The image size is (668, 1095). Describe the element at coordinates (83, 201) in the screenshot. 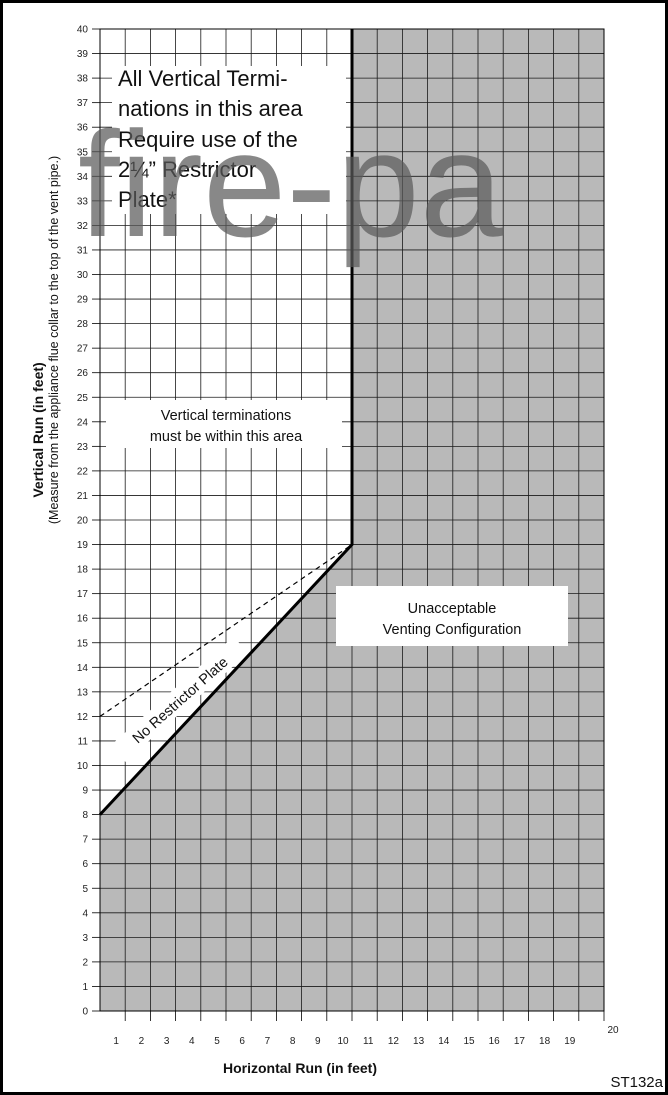

I see `y-tick-label: 33` at that location.